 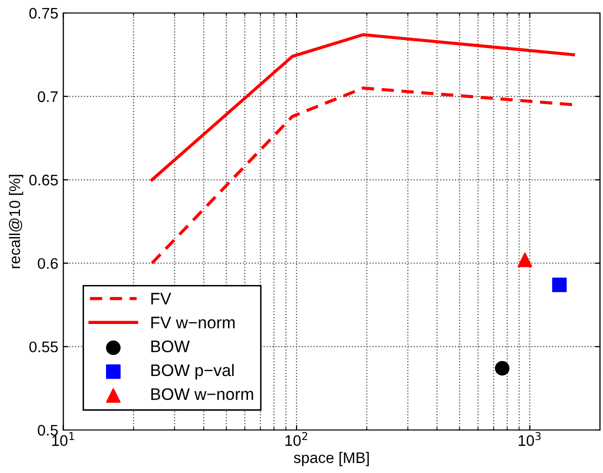 What do you see at coordinates (16, 221) in the screenshot?
I see `y-axis-title: recall@10 [%]` at bounding box center [16, 221].